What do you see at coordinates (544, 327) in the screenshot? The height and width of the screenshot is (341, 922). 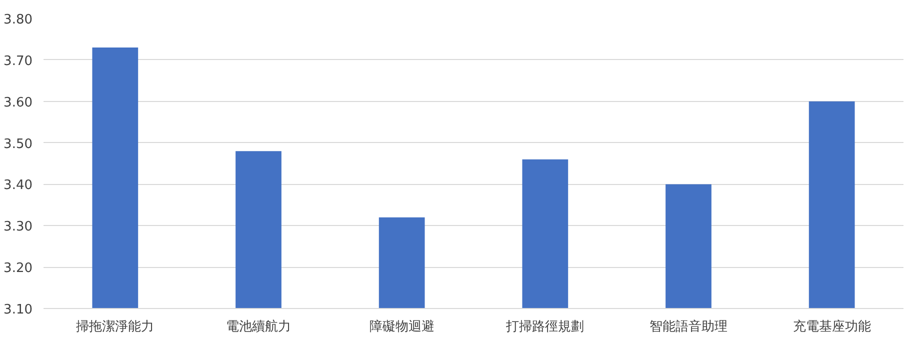 I see `x-tick-label: 打掃路徑規劃` at bounding box center [544, 327].